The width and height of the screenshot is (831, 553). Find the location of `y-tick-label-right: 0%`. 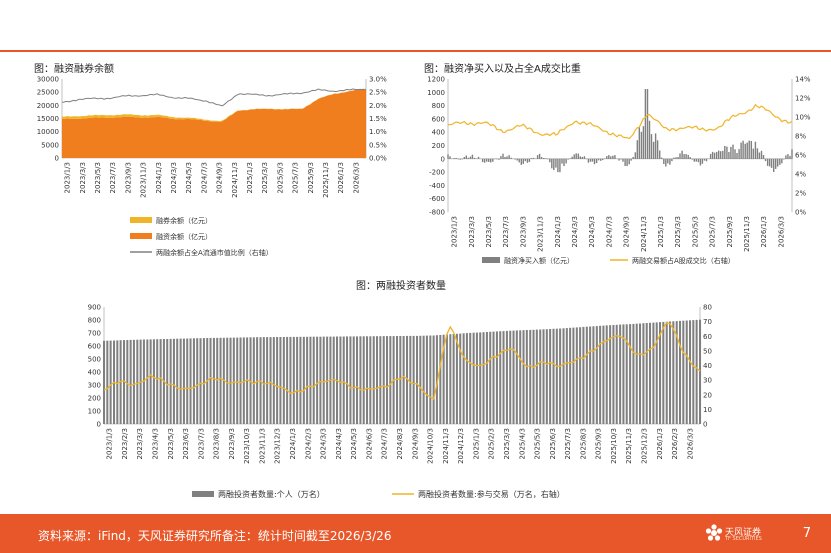

y-tick-label-right: 0% is located at coordinates (800, 213).